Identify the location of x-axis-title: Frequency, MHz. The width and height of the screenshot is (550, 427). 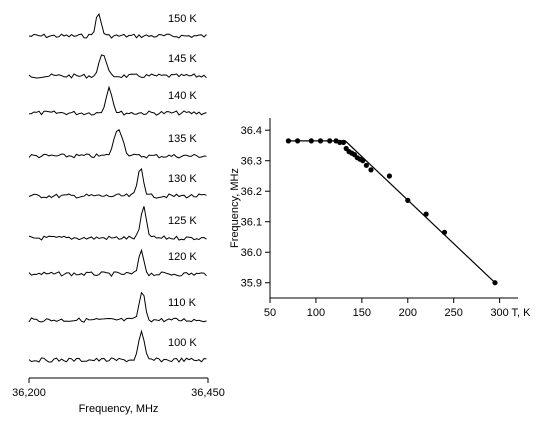
(119, 409).